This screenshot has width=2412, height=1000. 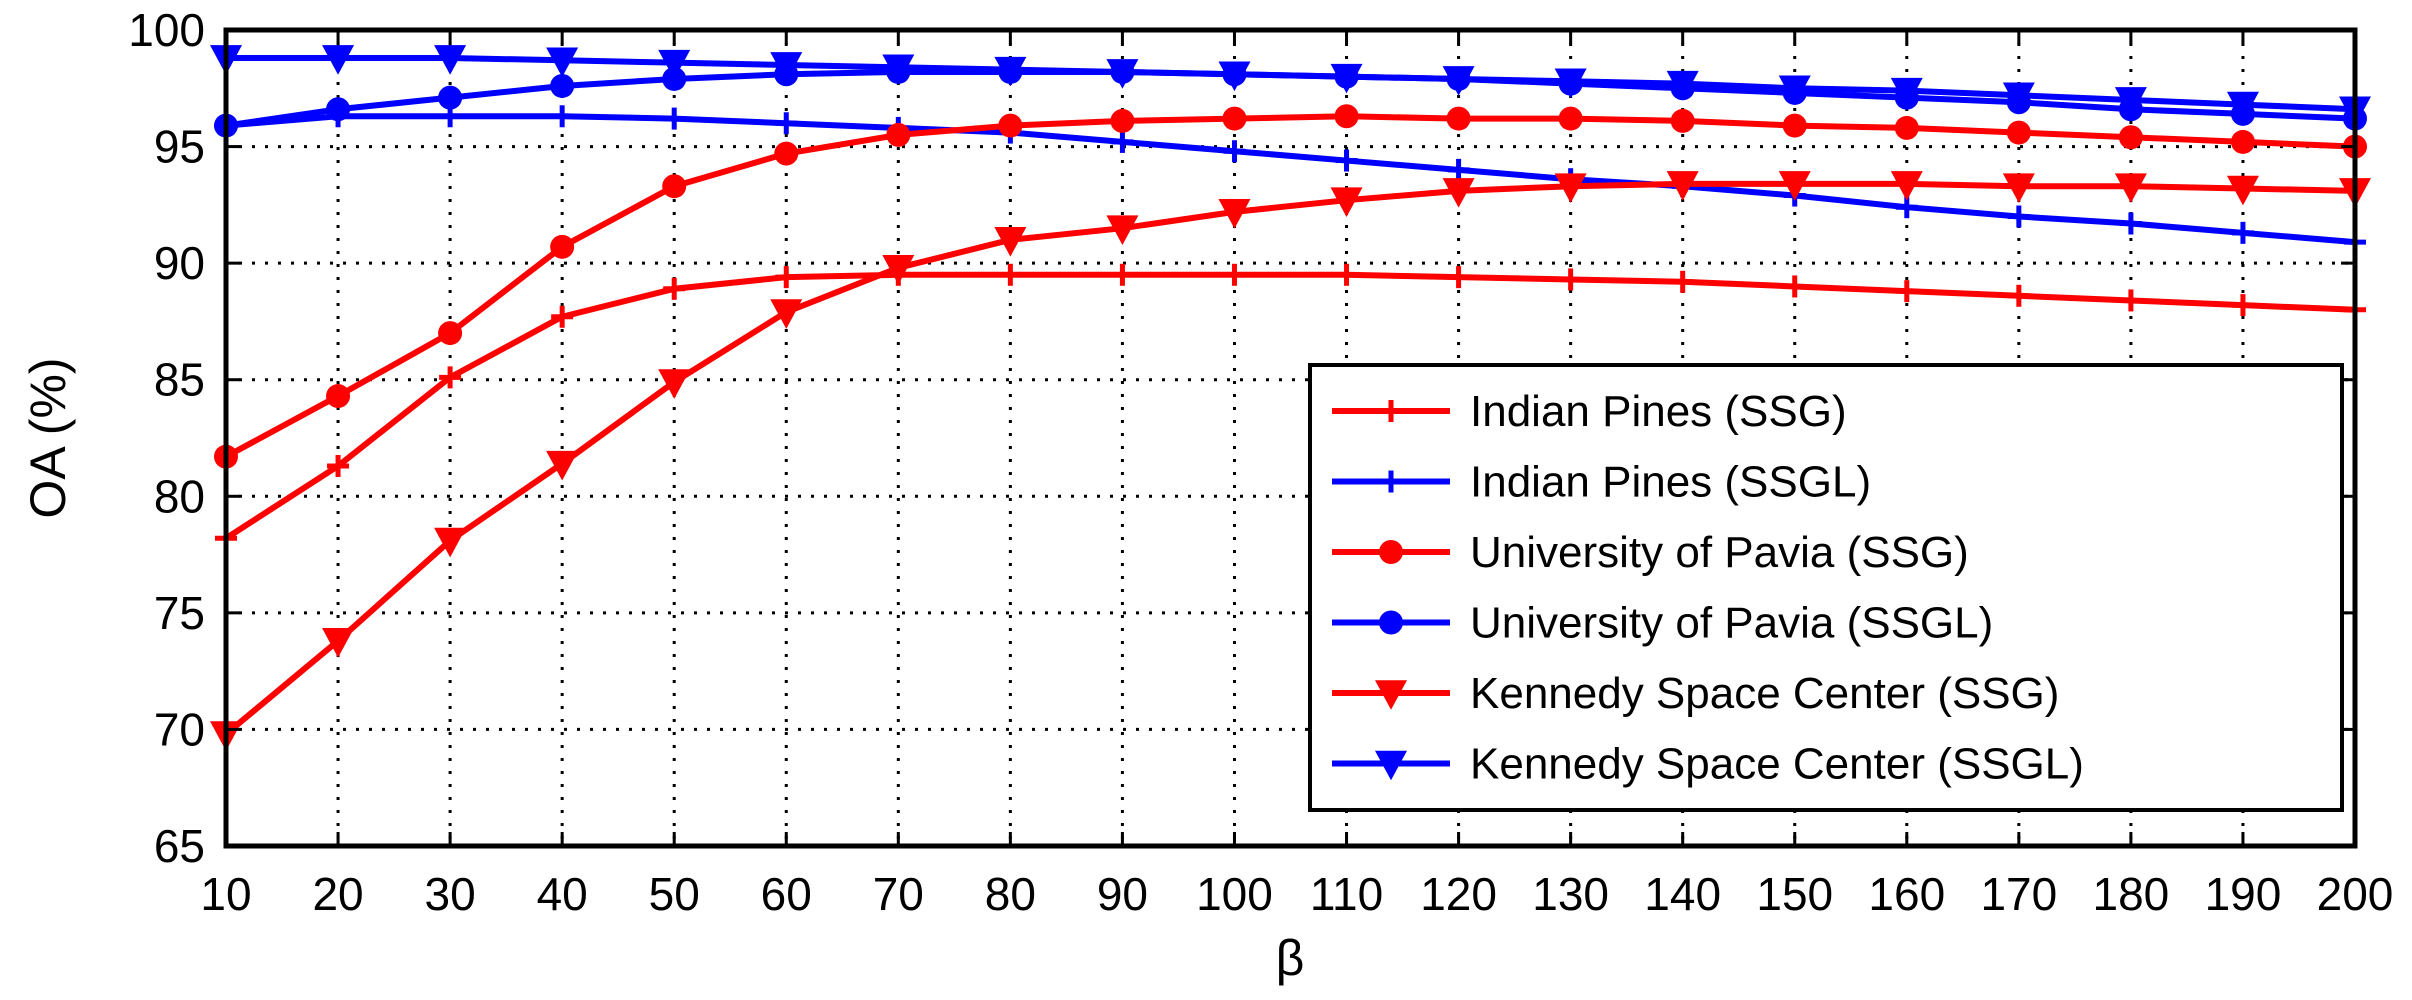 I want to click on y-tick-label: 95, so click(x=179, y=147).